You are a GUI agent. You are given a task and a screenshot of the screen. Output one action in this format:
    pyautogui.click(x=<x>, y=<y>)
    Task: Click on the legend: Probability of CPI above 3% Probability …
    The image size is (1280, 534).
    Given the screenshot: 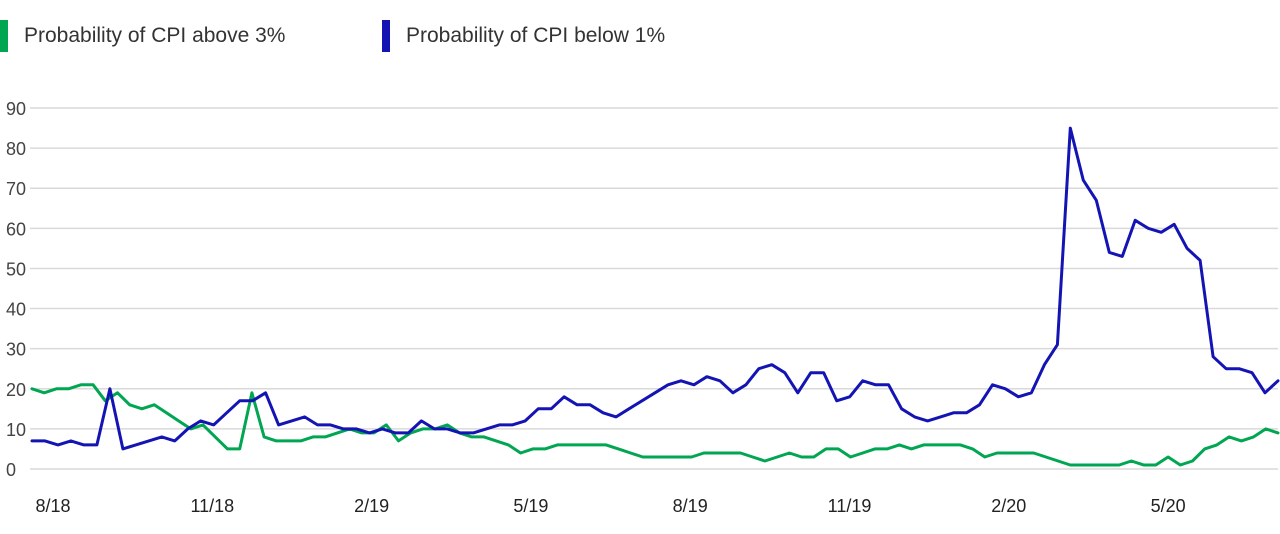 What is the action you would take?
    pyautogui.click(x=640, y=36)
    